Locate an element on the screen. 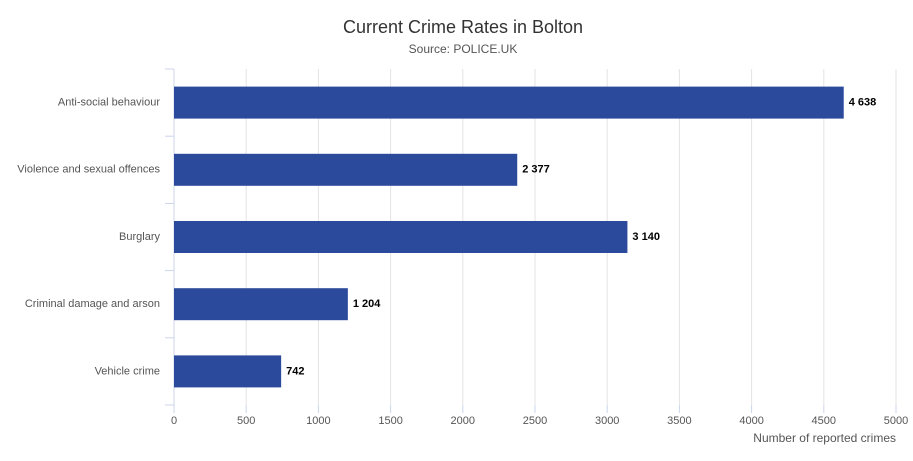 The image size is (913, 461). y-tick-label: Violence and sexual offences is located at coordinates (88, 170).